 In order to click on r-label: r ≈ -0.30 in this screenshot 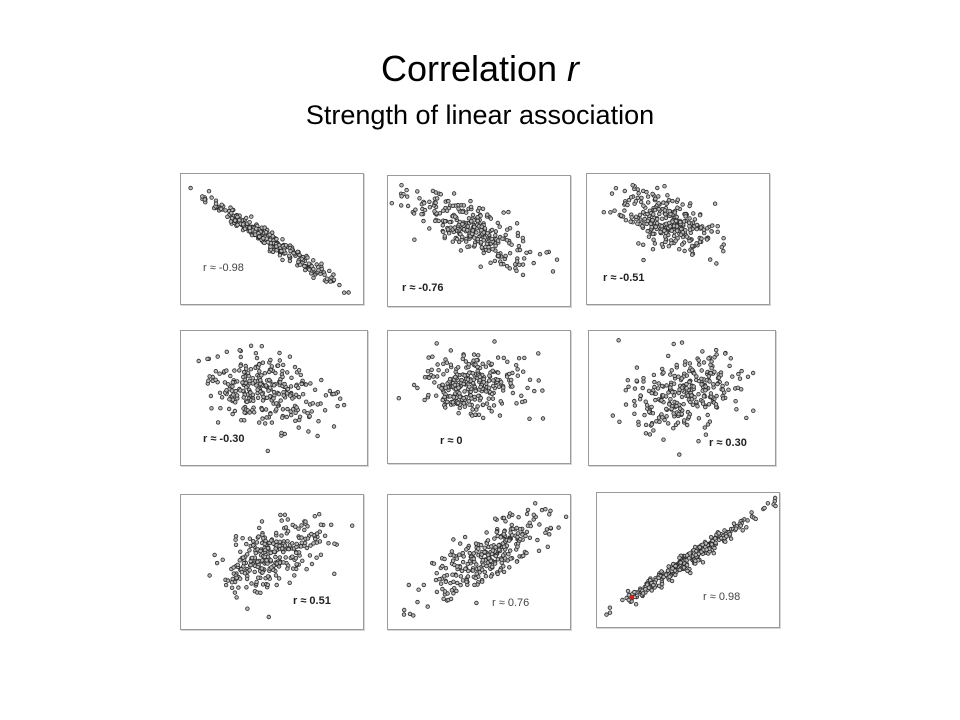, I will do `click(224, 439)`.